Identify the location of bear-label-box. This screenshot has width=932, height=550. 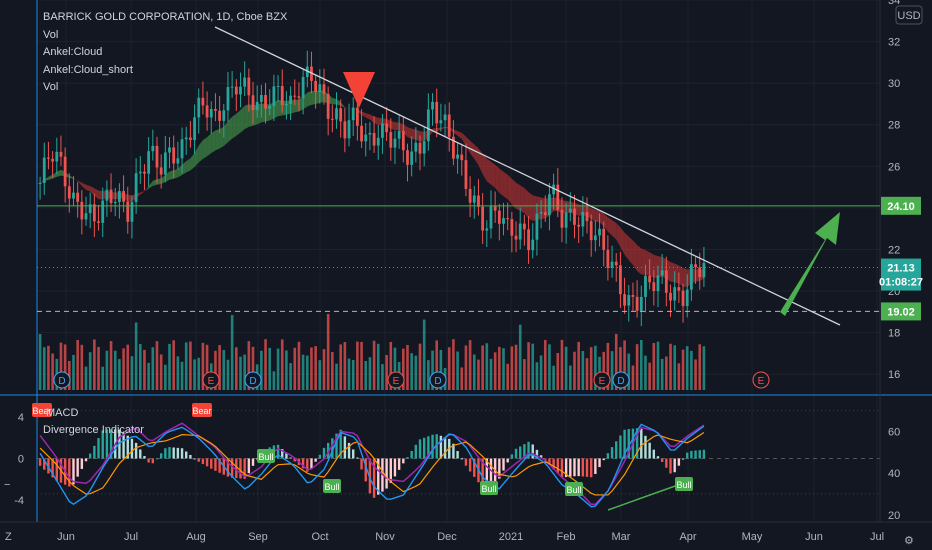
(42, 410).